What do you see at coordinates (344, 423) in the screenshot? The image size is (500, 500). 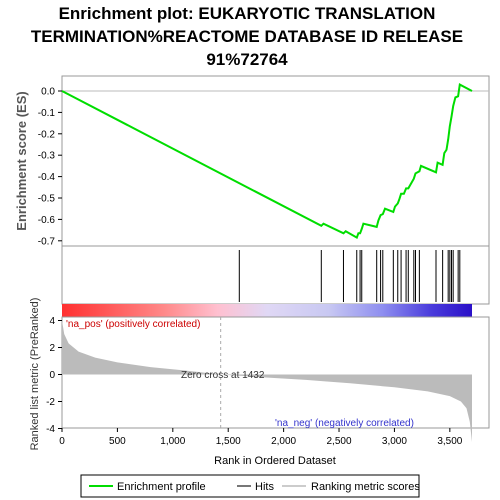 I see `neg-correlated-label: 'na_neg' (negatively correlated)` at bounding box center [344, 423].